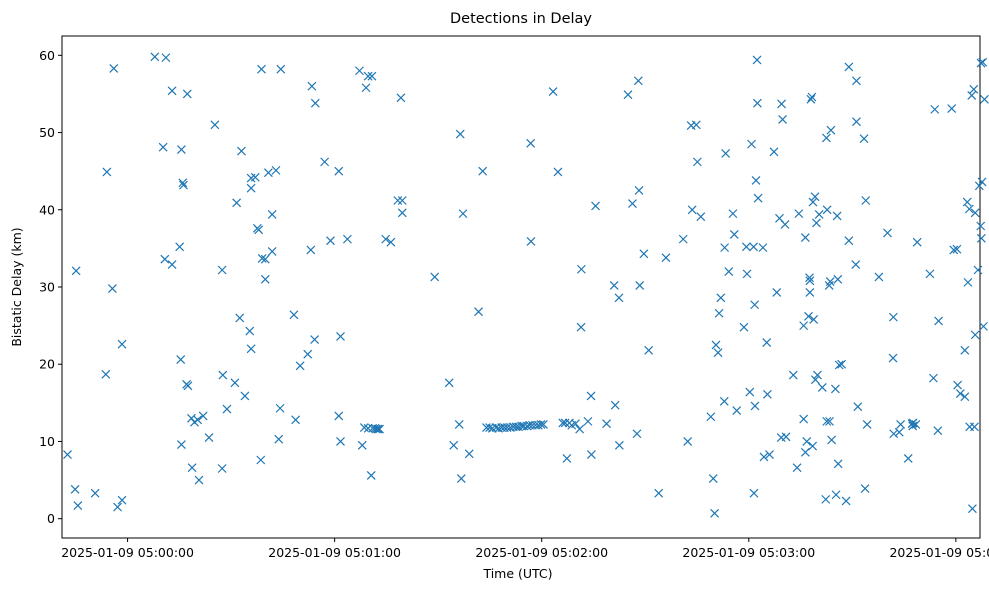 Image resolution: width=989 pixels, height=590 pixels. Describe the element at coordinates (16, 286) in the screenshot. I see `y-axis-label: Bistatic Delay (km)` at that location.